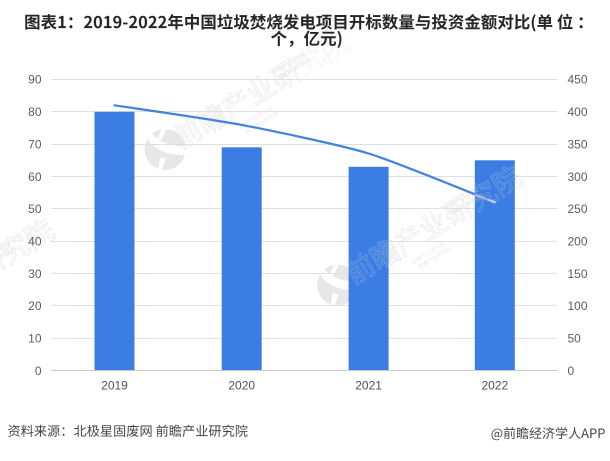 The height and width of the screenshot is (461, 610). Describe the element at coordinates (578, 306) in the screenshot. I see `svg-text: 100` at that location.